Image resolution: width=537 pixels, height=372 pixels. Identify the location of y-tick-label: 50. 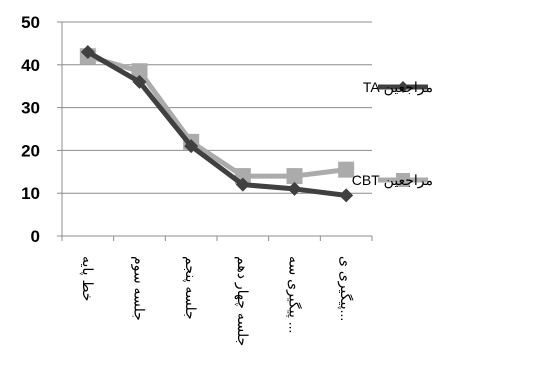
(30, 22).